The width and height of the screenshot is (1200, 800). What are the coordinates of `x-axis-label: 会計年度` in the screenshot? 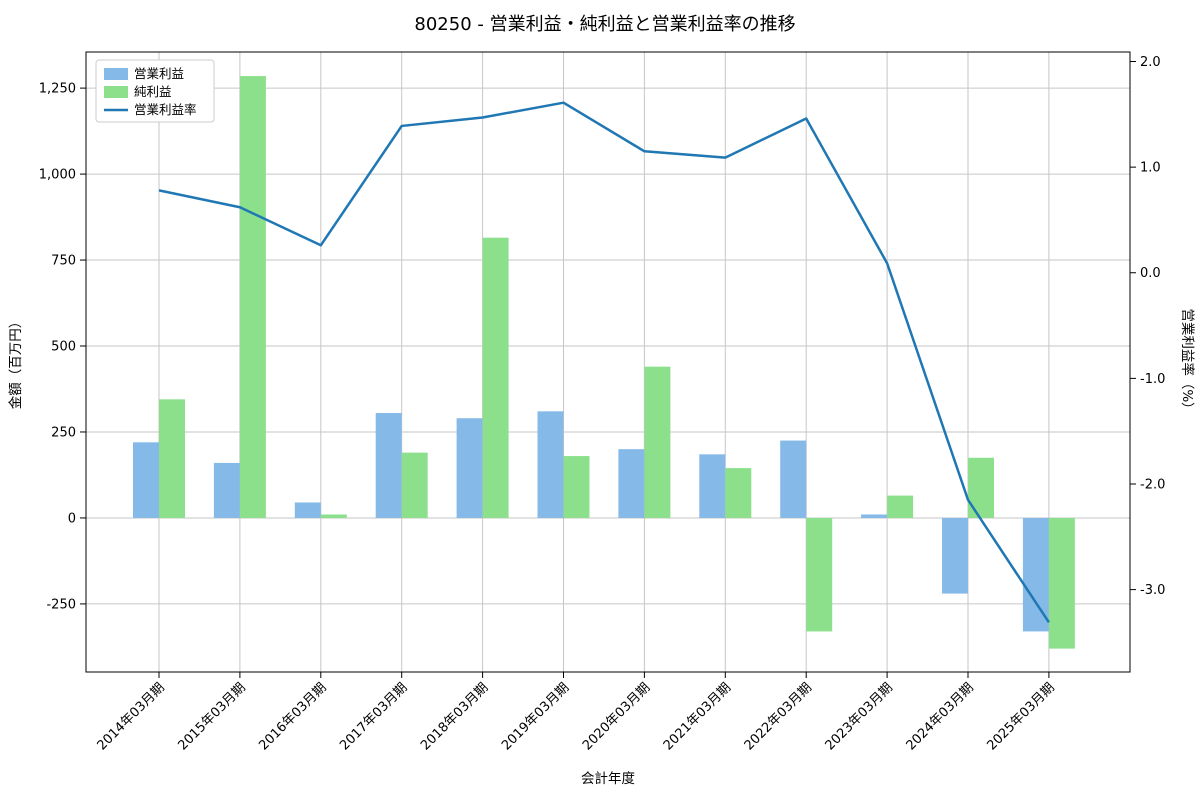 It's located at (608, 779).